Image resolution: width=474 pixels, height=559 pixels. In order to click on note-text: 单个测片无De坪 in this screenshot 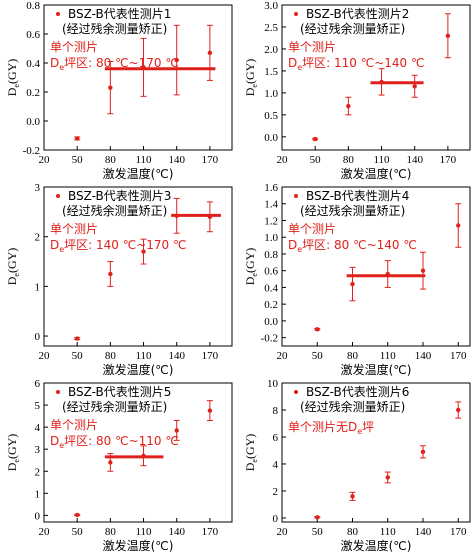, I will do `click(331, 428)`.